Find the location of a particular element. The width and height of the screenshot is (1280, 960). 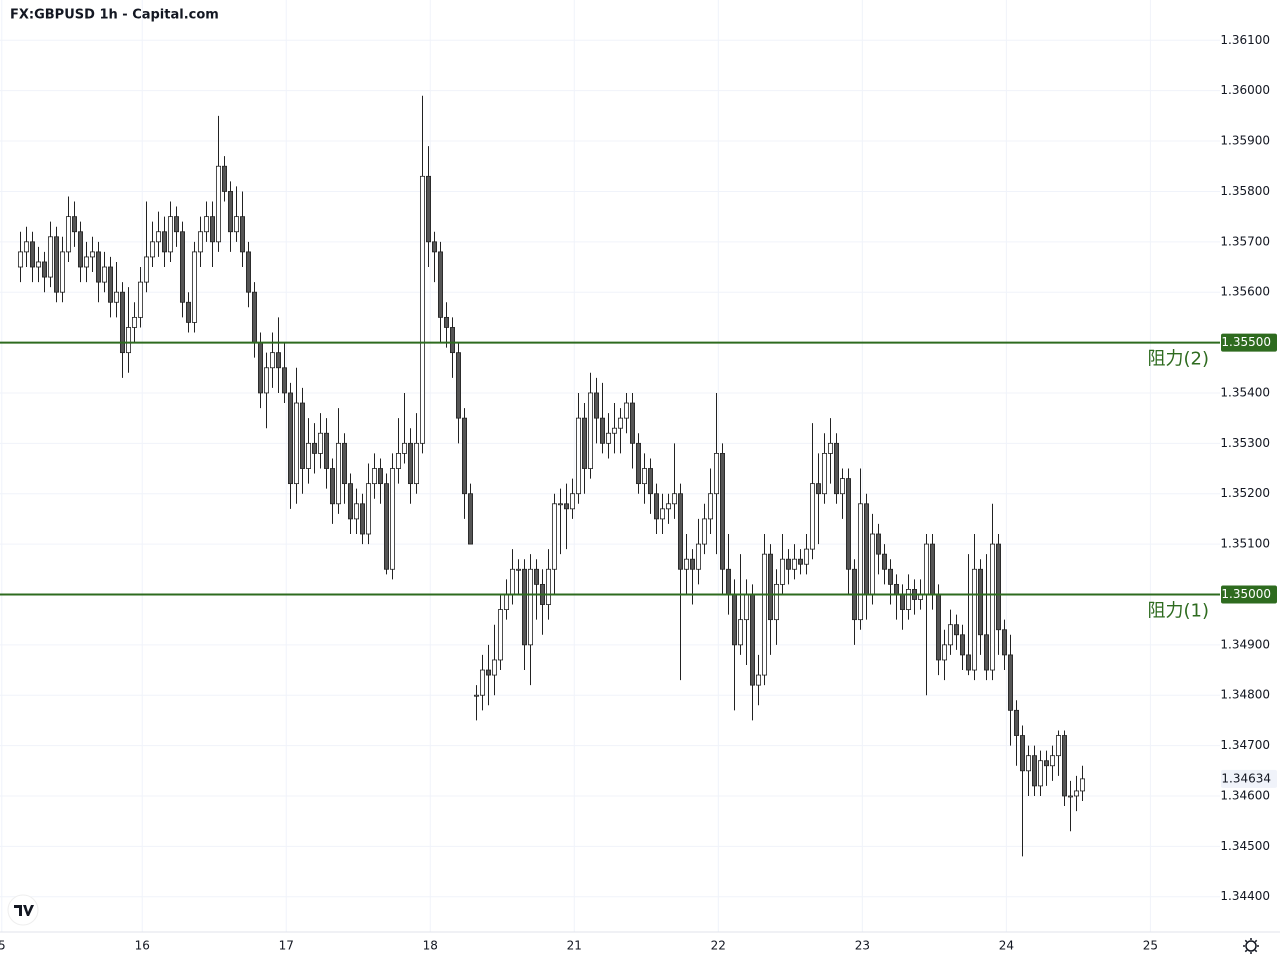

y-tick-label: 1.35300 is located at coordinates (1245, 443).